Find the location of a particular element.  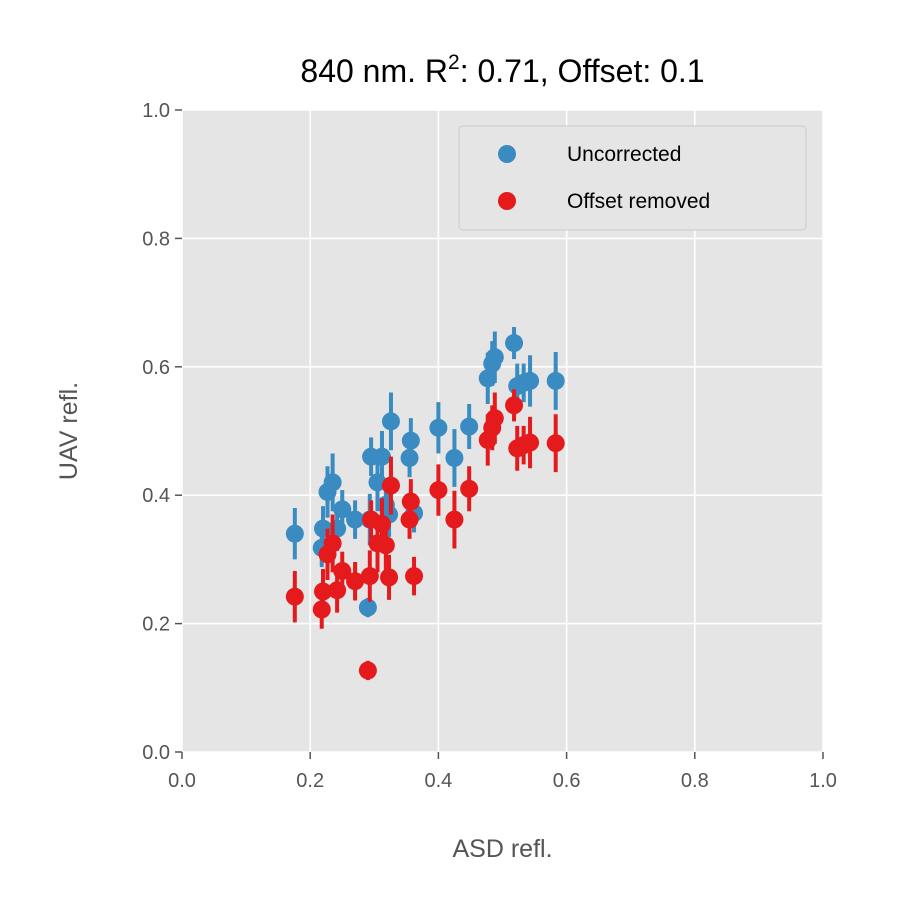

legend-marker-uncorrected is located at coordinates (507, 154).